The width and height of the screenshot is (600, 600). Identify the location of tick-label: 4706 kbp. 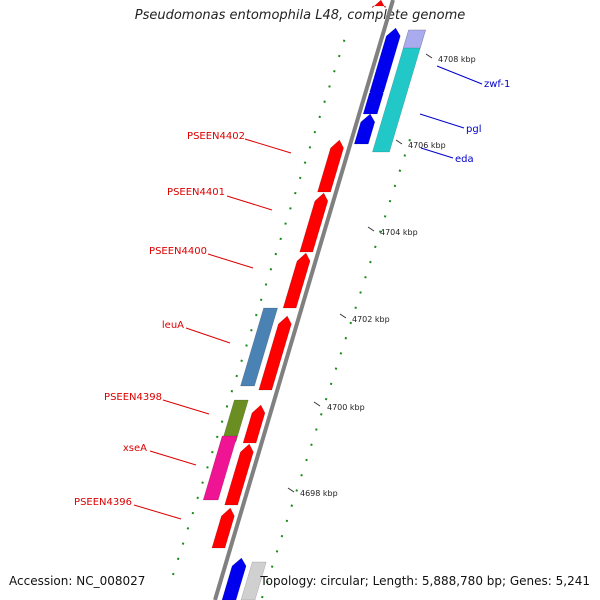
(427, 145).